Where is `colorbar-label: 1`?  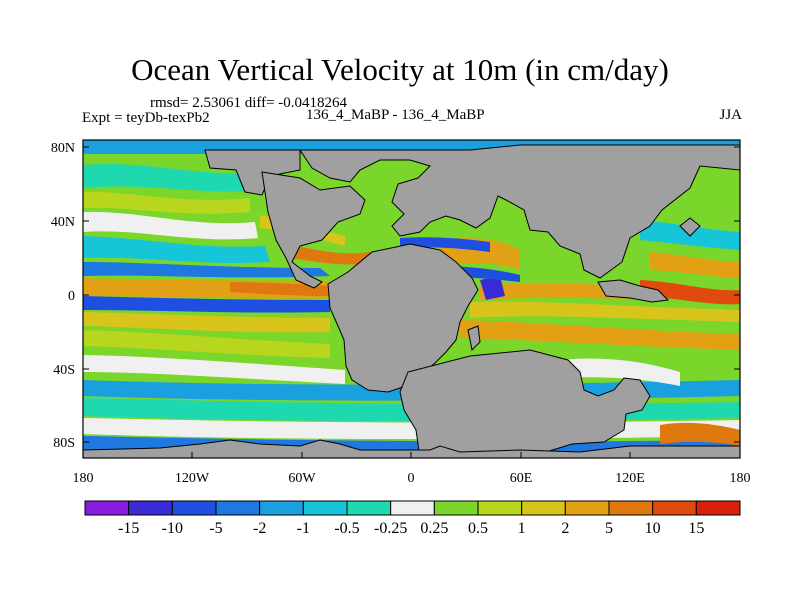 colorbar-label: 1 is located at coordinates (522, 528).